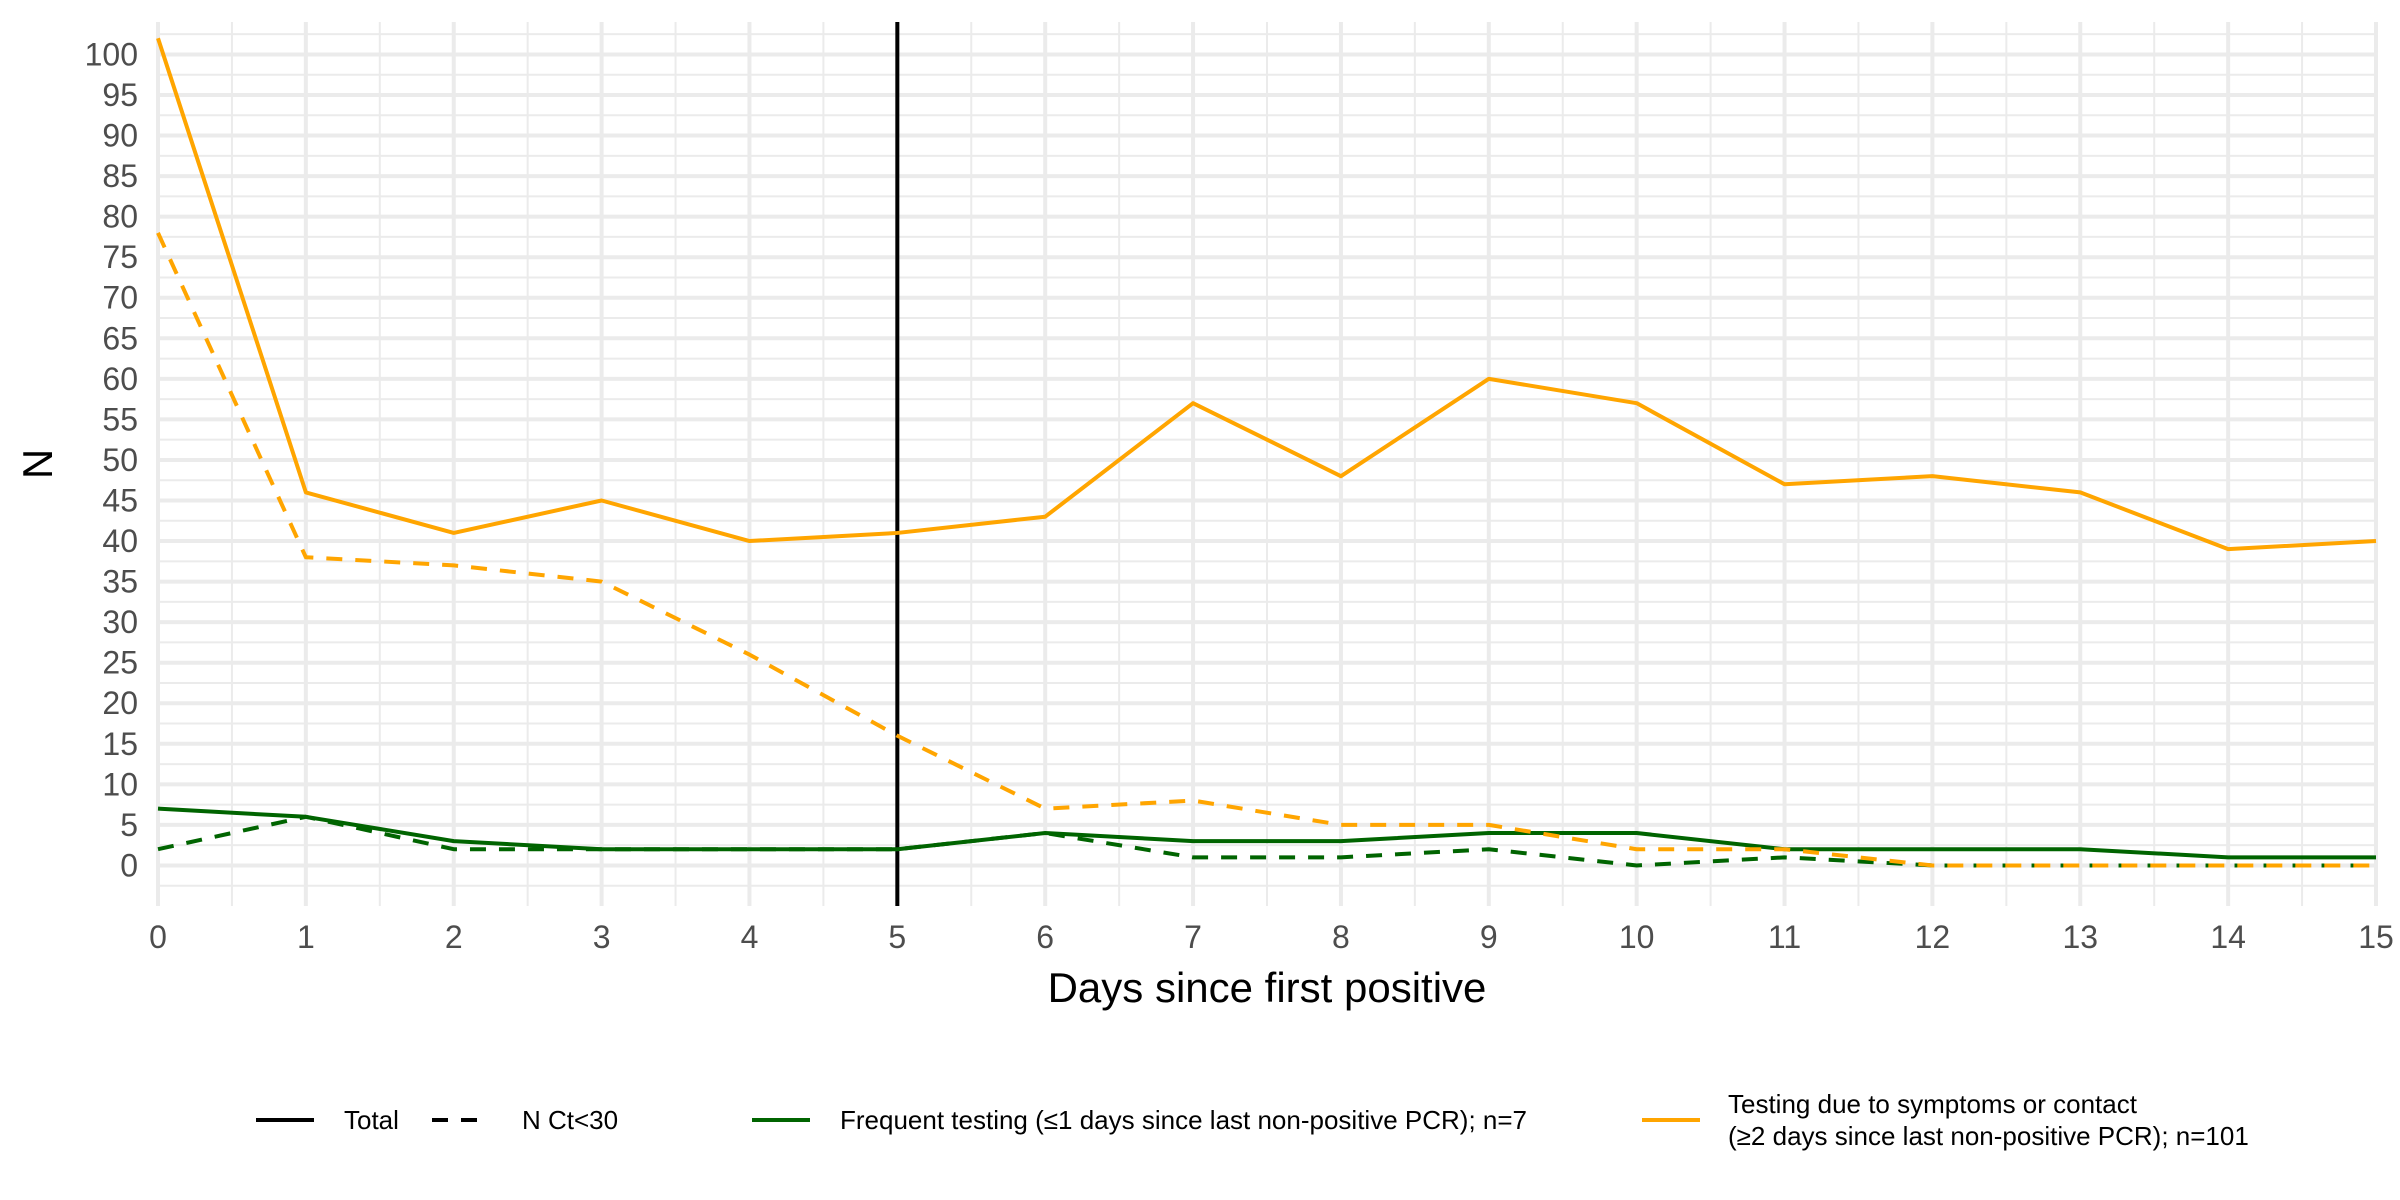 This screenshot has width=2400, height=1200. Describe the element at coordinates (1933, 1104) in the screenshot. I see `legend-label-symptoms-contact-line1: Testing due to symptoms or contact` at that location.